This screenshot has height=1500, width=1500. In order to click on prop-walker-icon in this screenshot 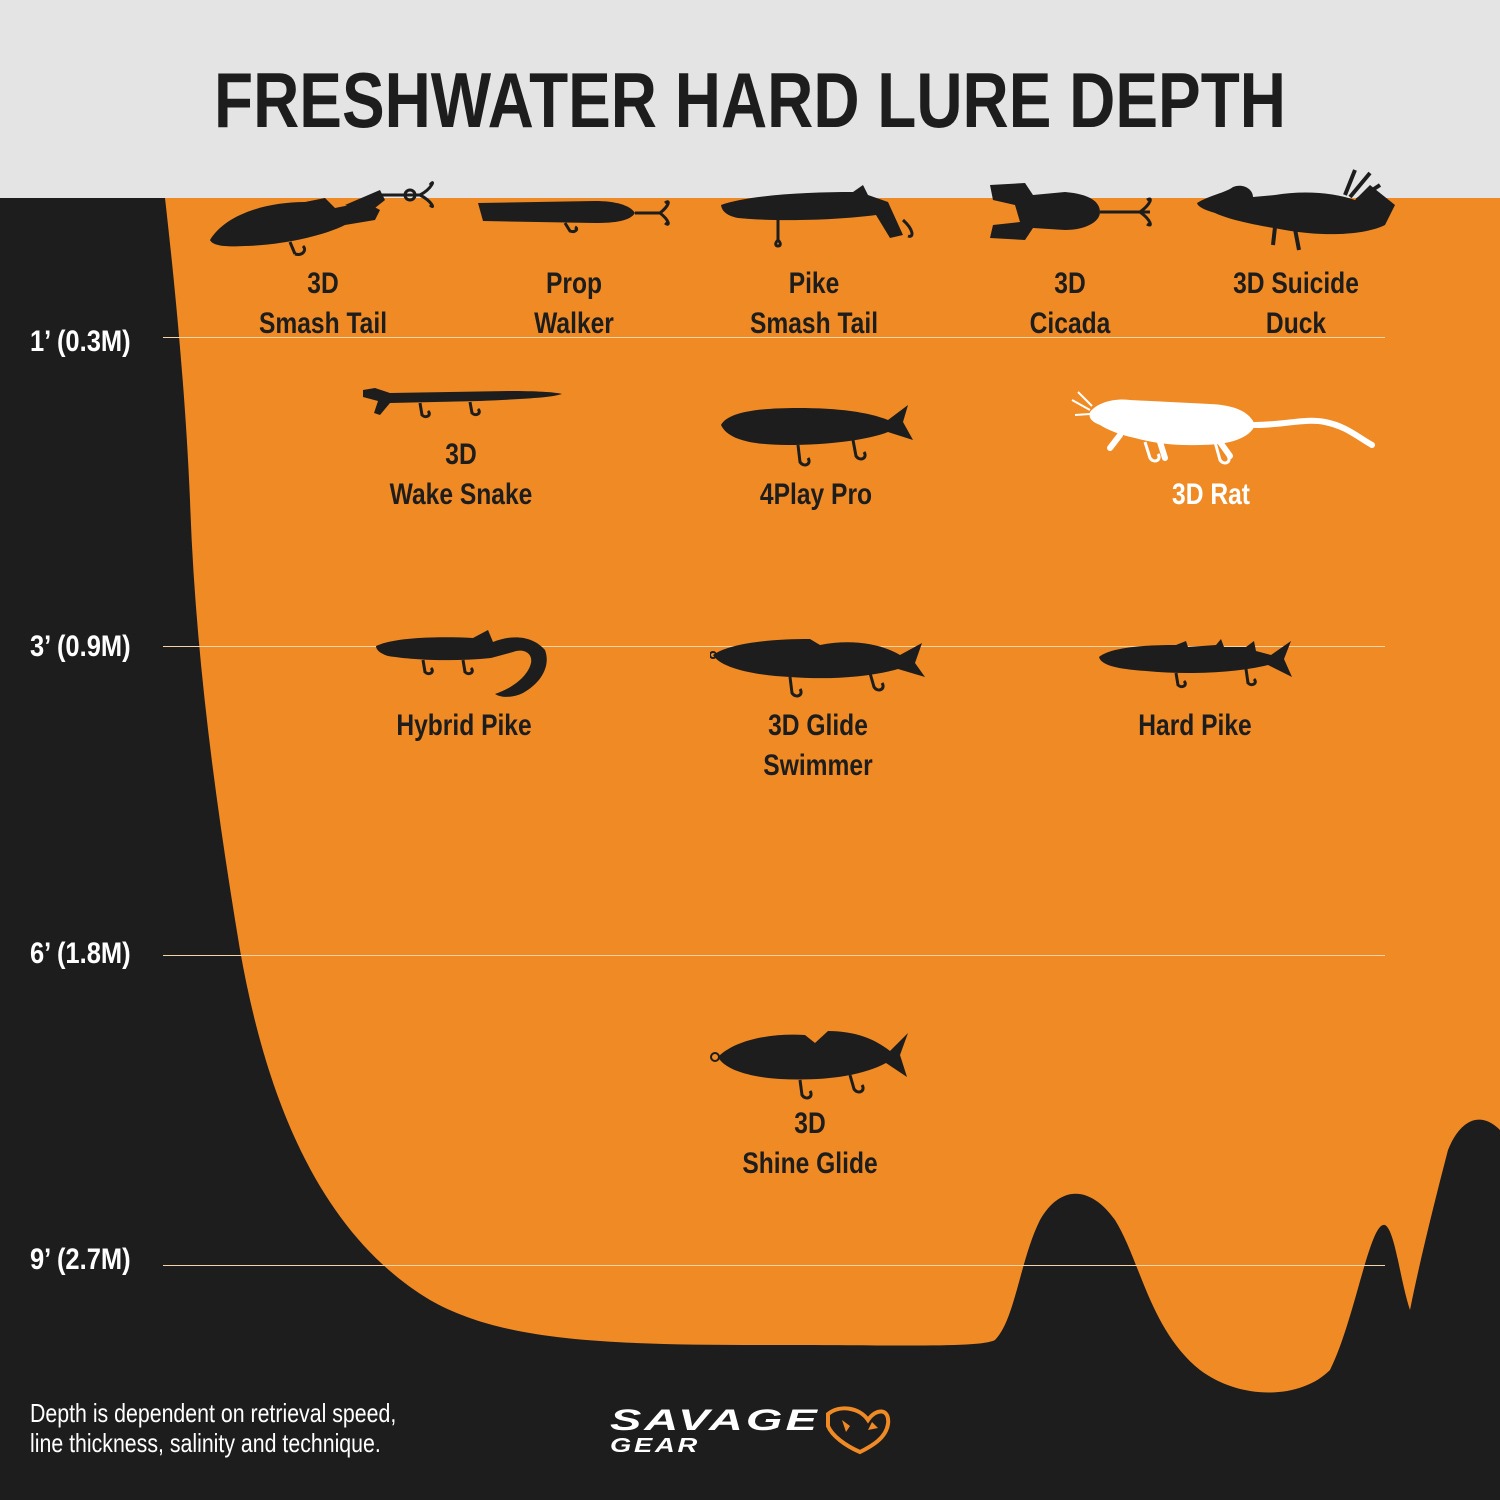, I will do `click(574, 216)`.